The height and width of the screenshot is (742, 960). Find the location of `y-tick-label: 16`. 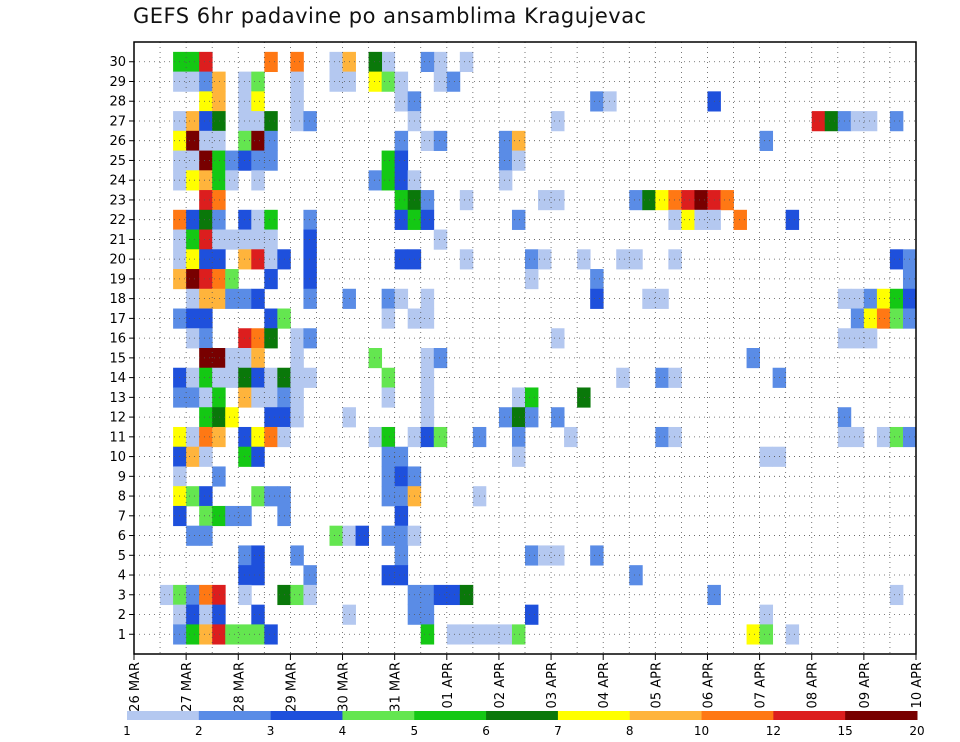

y-tick-label: 16 is located at coordinates (117, 339).